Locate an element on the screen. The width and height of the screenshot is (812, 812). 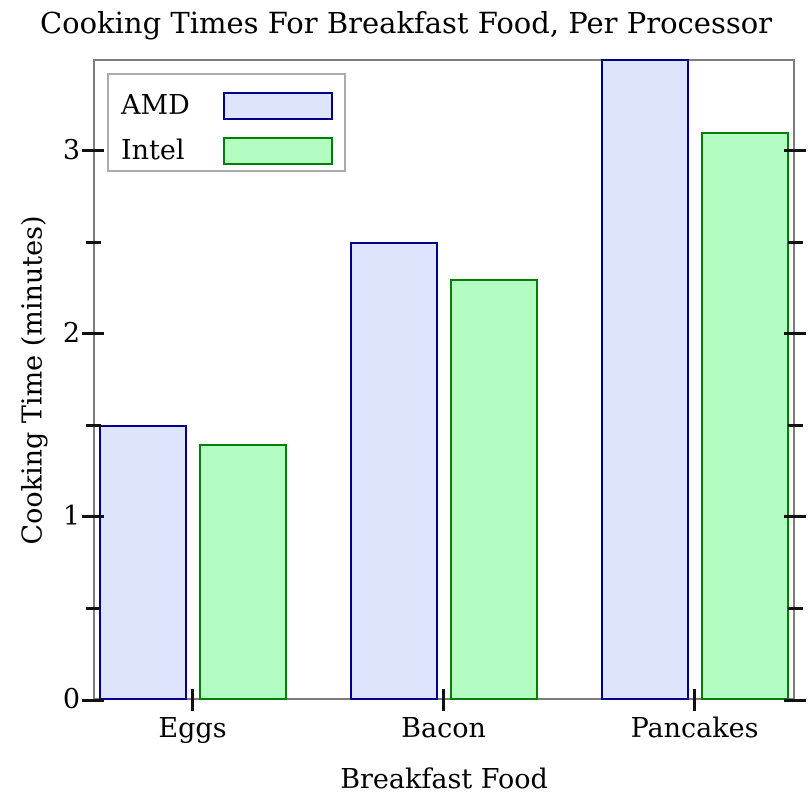
y-axis-label: Cooking Time (minutes) is located at coordinates (33, 380).